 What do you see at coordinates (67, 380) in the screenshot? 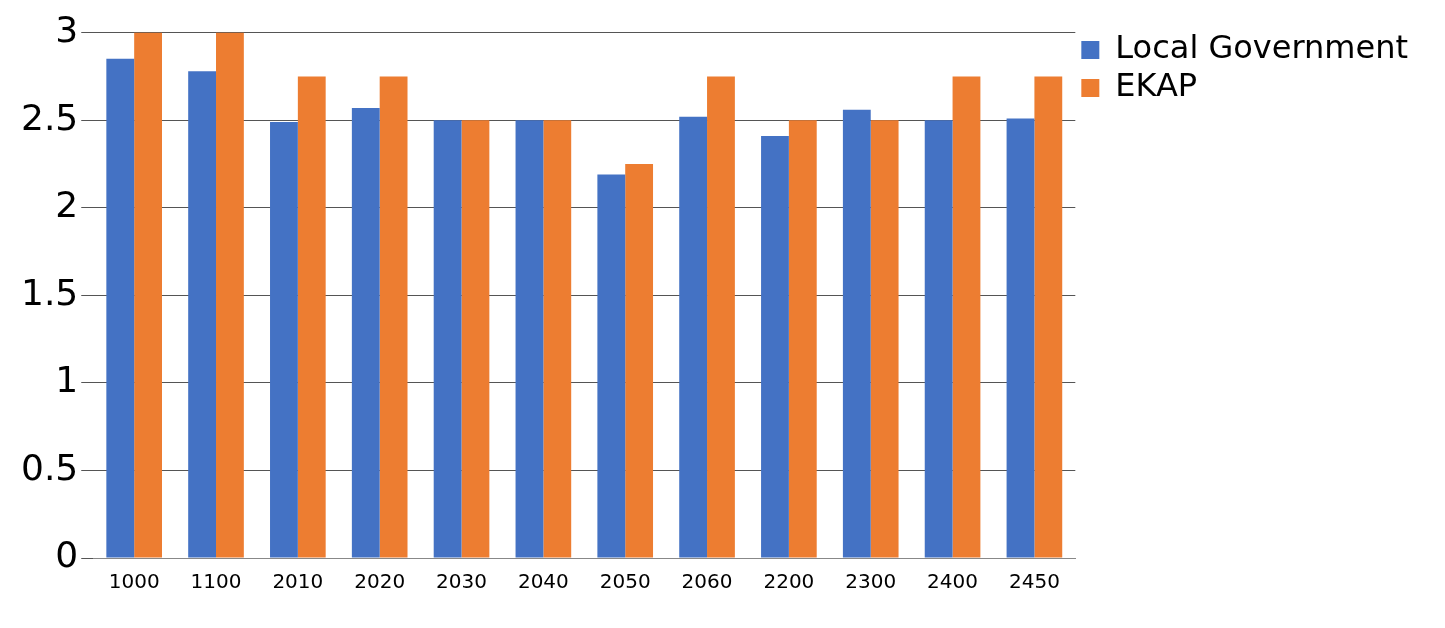
I see `y-tick-label: 1` at bounding box center [67, 380].